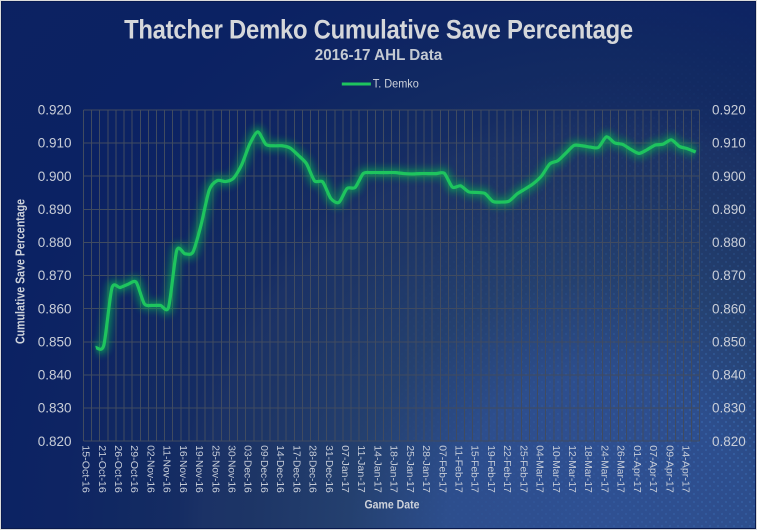 This screenshot has height=530, width=757. I want to click on svg-text: 19-Nov-16, so click(198, 469).